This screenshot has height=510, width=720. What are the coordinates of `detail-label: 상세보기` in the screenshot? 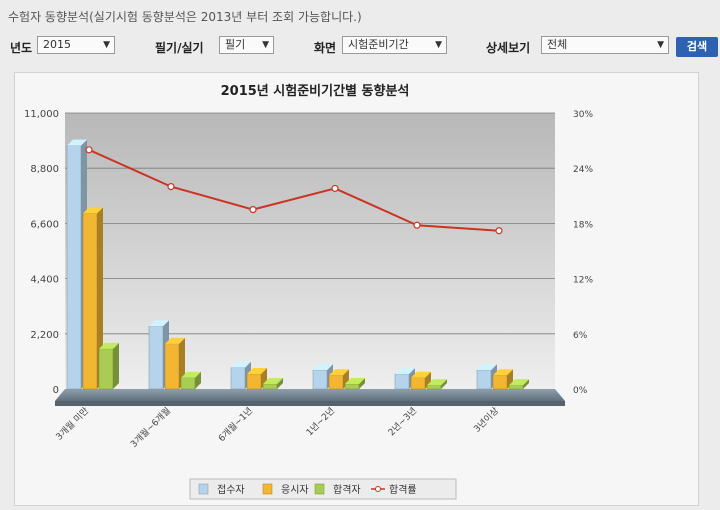 It's located at (508, 48).